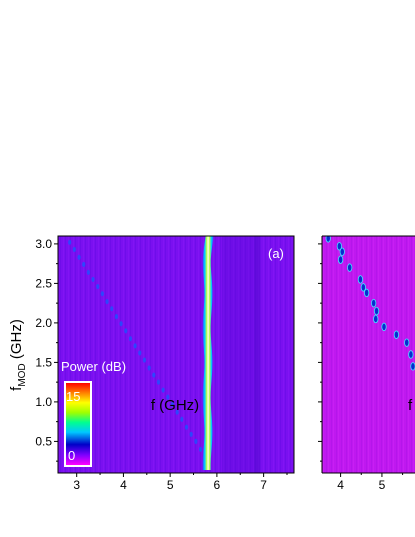 This screenshot has width=415, height=537. What do you see at coordinates (43, 323) in the screenshot?
I see `y-tick-label: 2.0` at bounding box center [43, 323].